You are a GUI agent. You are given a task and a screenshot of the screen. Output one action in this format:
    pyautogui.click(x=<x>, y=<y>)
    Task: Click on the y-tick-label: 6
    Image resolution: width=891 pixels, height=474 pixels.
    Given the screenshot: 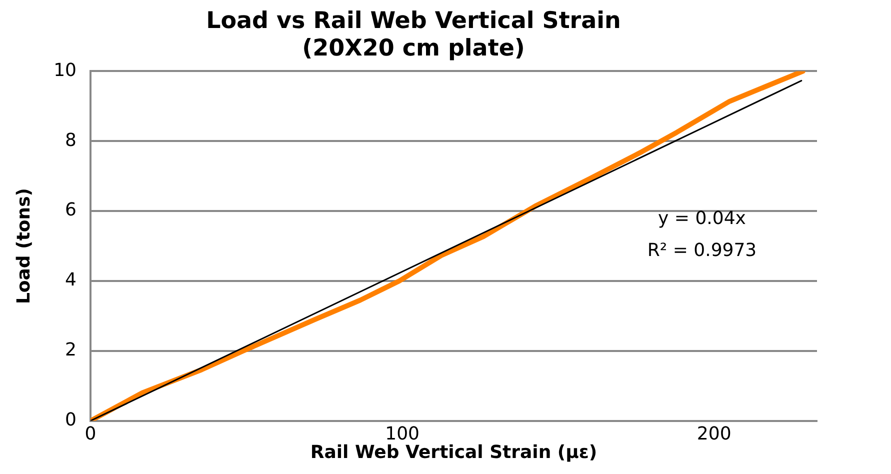 What is the action you would take?
    pyautogui.click(x=71, y=210)
    